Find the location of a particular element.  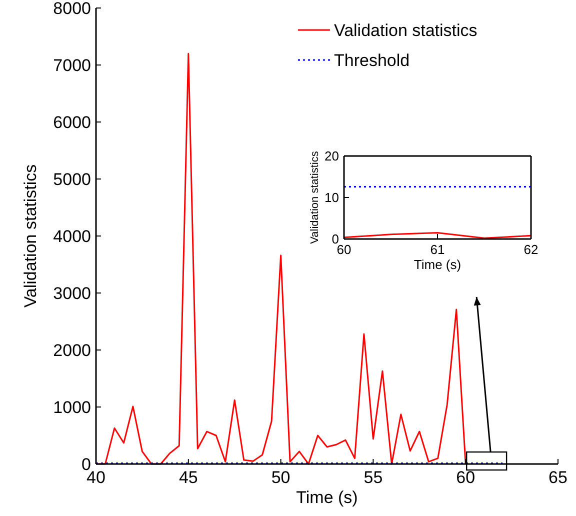

y-tick-label: 6000 is located at coordinates (72, 122).